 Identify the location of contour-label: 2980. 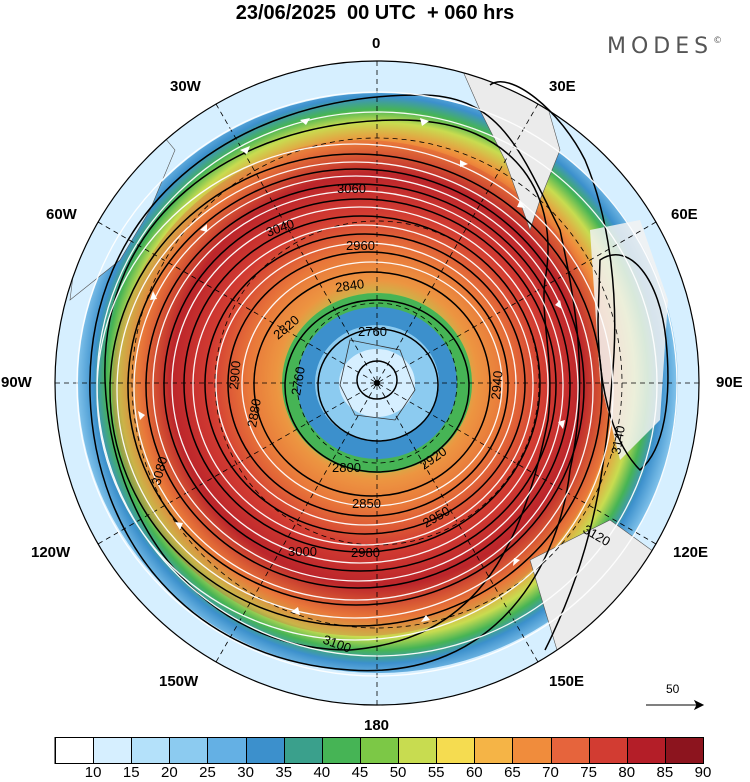
(365, 552).